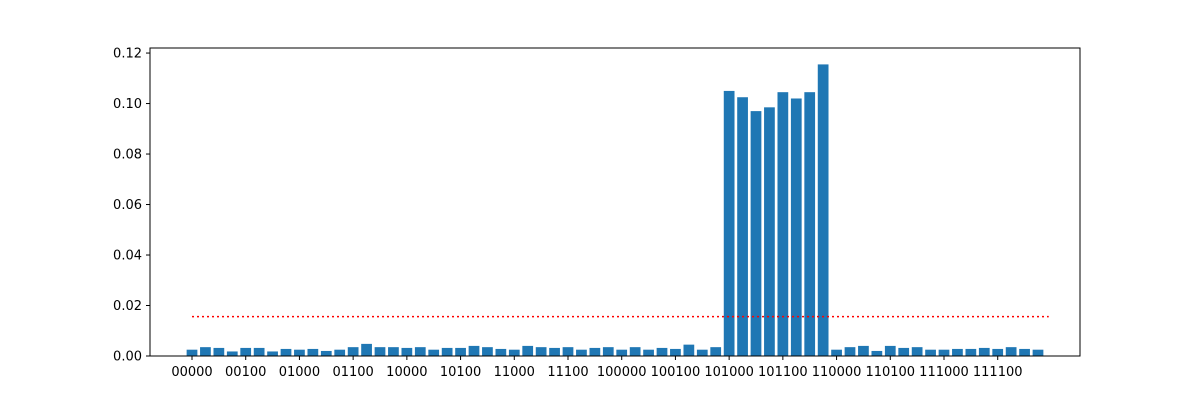  What do you see at coordinates (127, 205) in the screenshot?
I see `y-tick-label: 0.06` at bounding box center [127, 205].